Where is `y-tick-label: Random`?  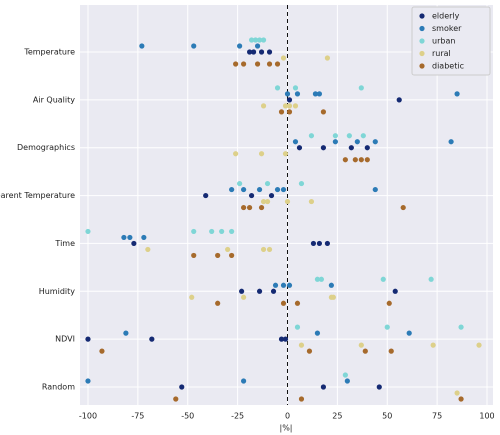
y-tick-label: Random is located at coordinates (58, 387).